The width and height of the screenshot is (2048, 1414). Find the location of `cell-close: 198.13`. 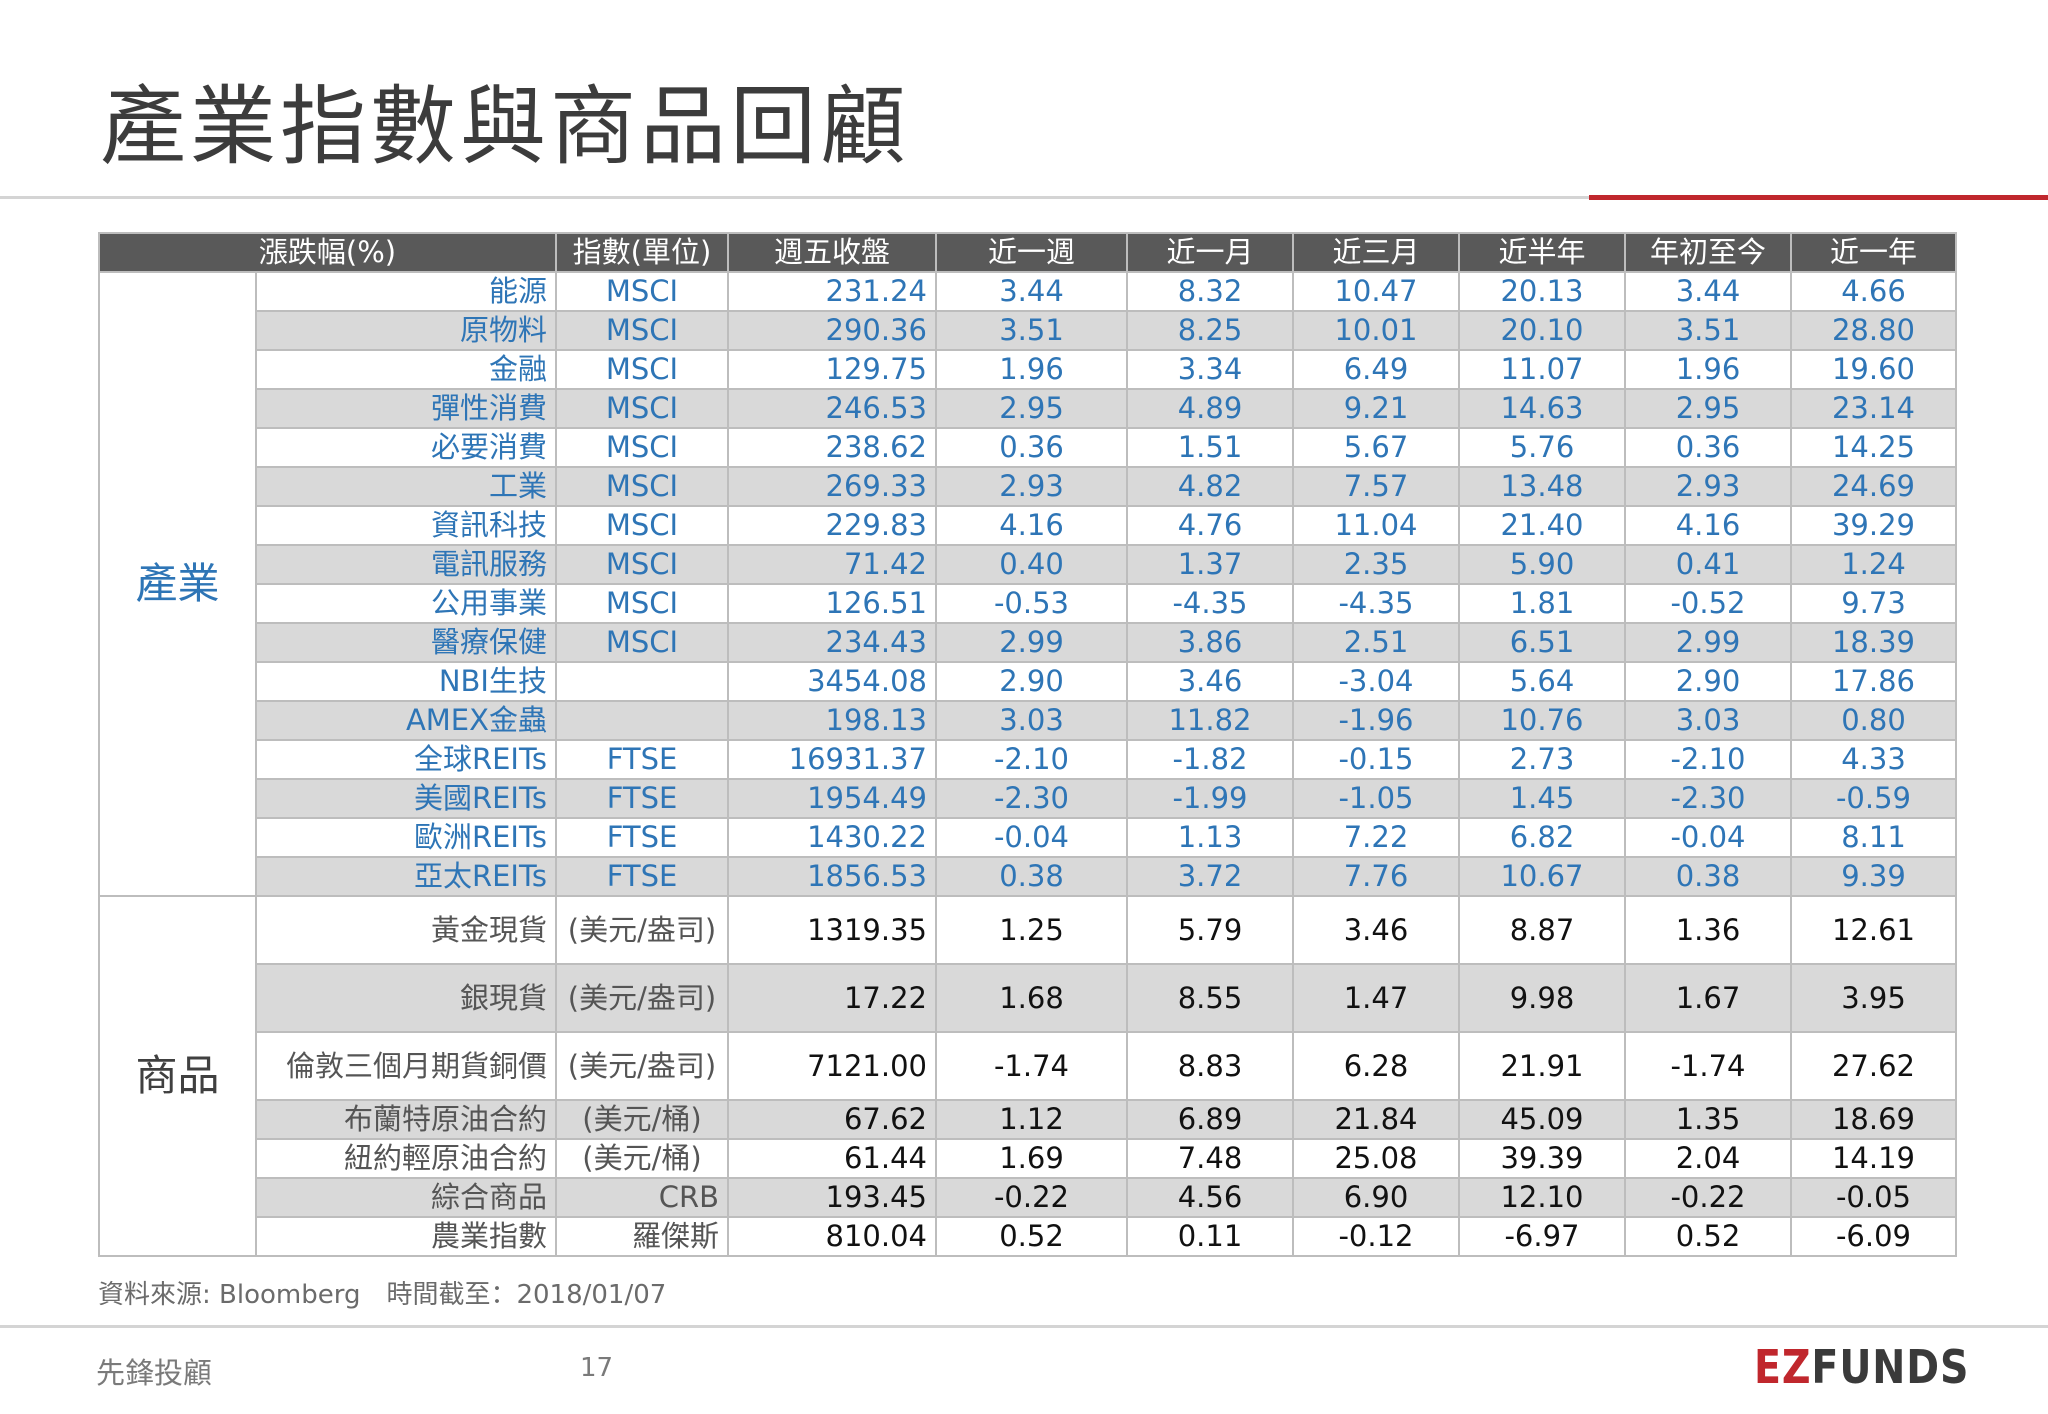

cell-close: 198.13 is located at coordinates (832, 720).